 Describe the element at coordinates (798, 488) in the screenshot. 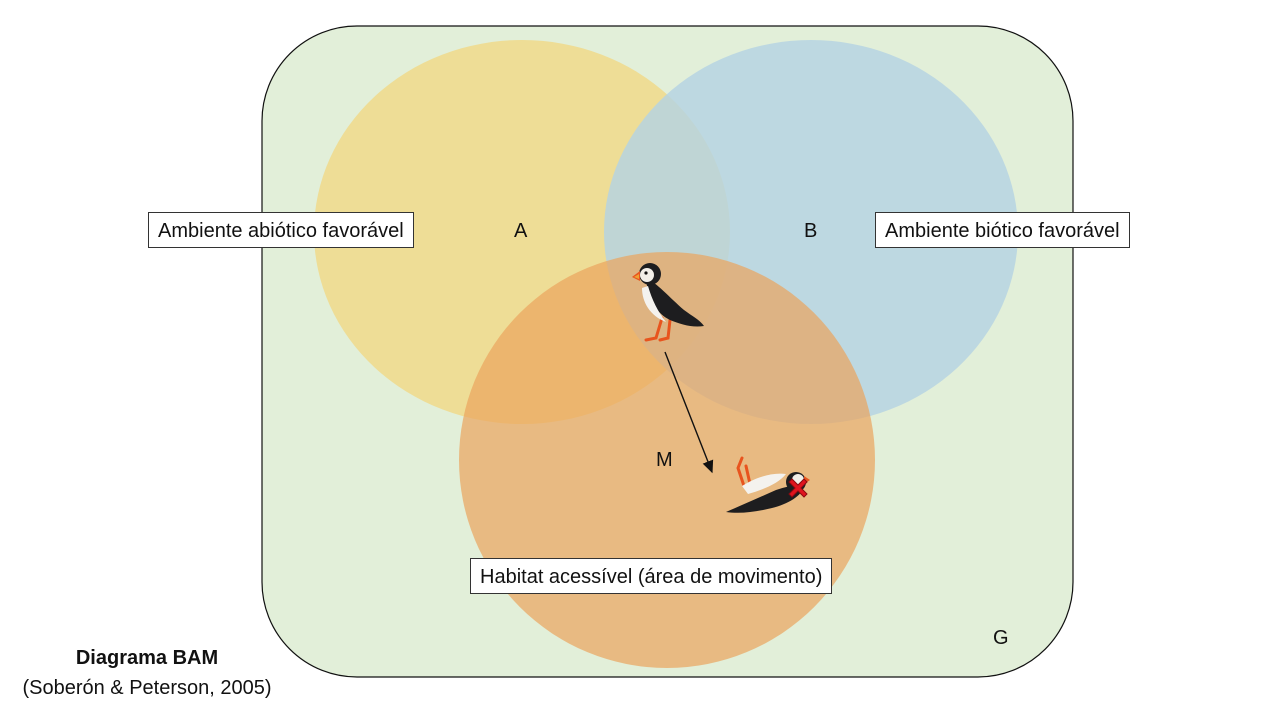

I see `red-x-icon` at that location.